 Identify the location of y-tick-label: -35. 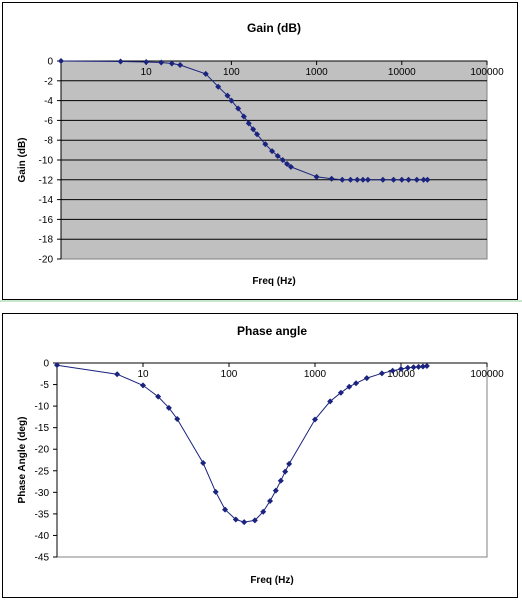
(42, 514).